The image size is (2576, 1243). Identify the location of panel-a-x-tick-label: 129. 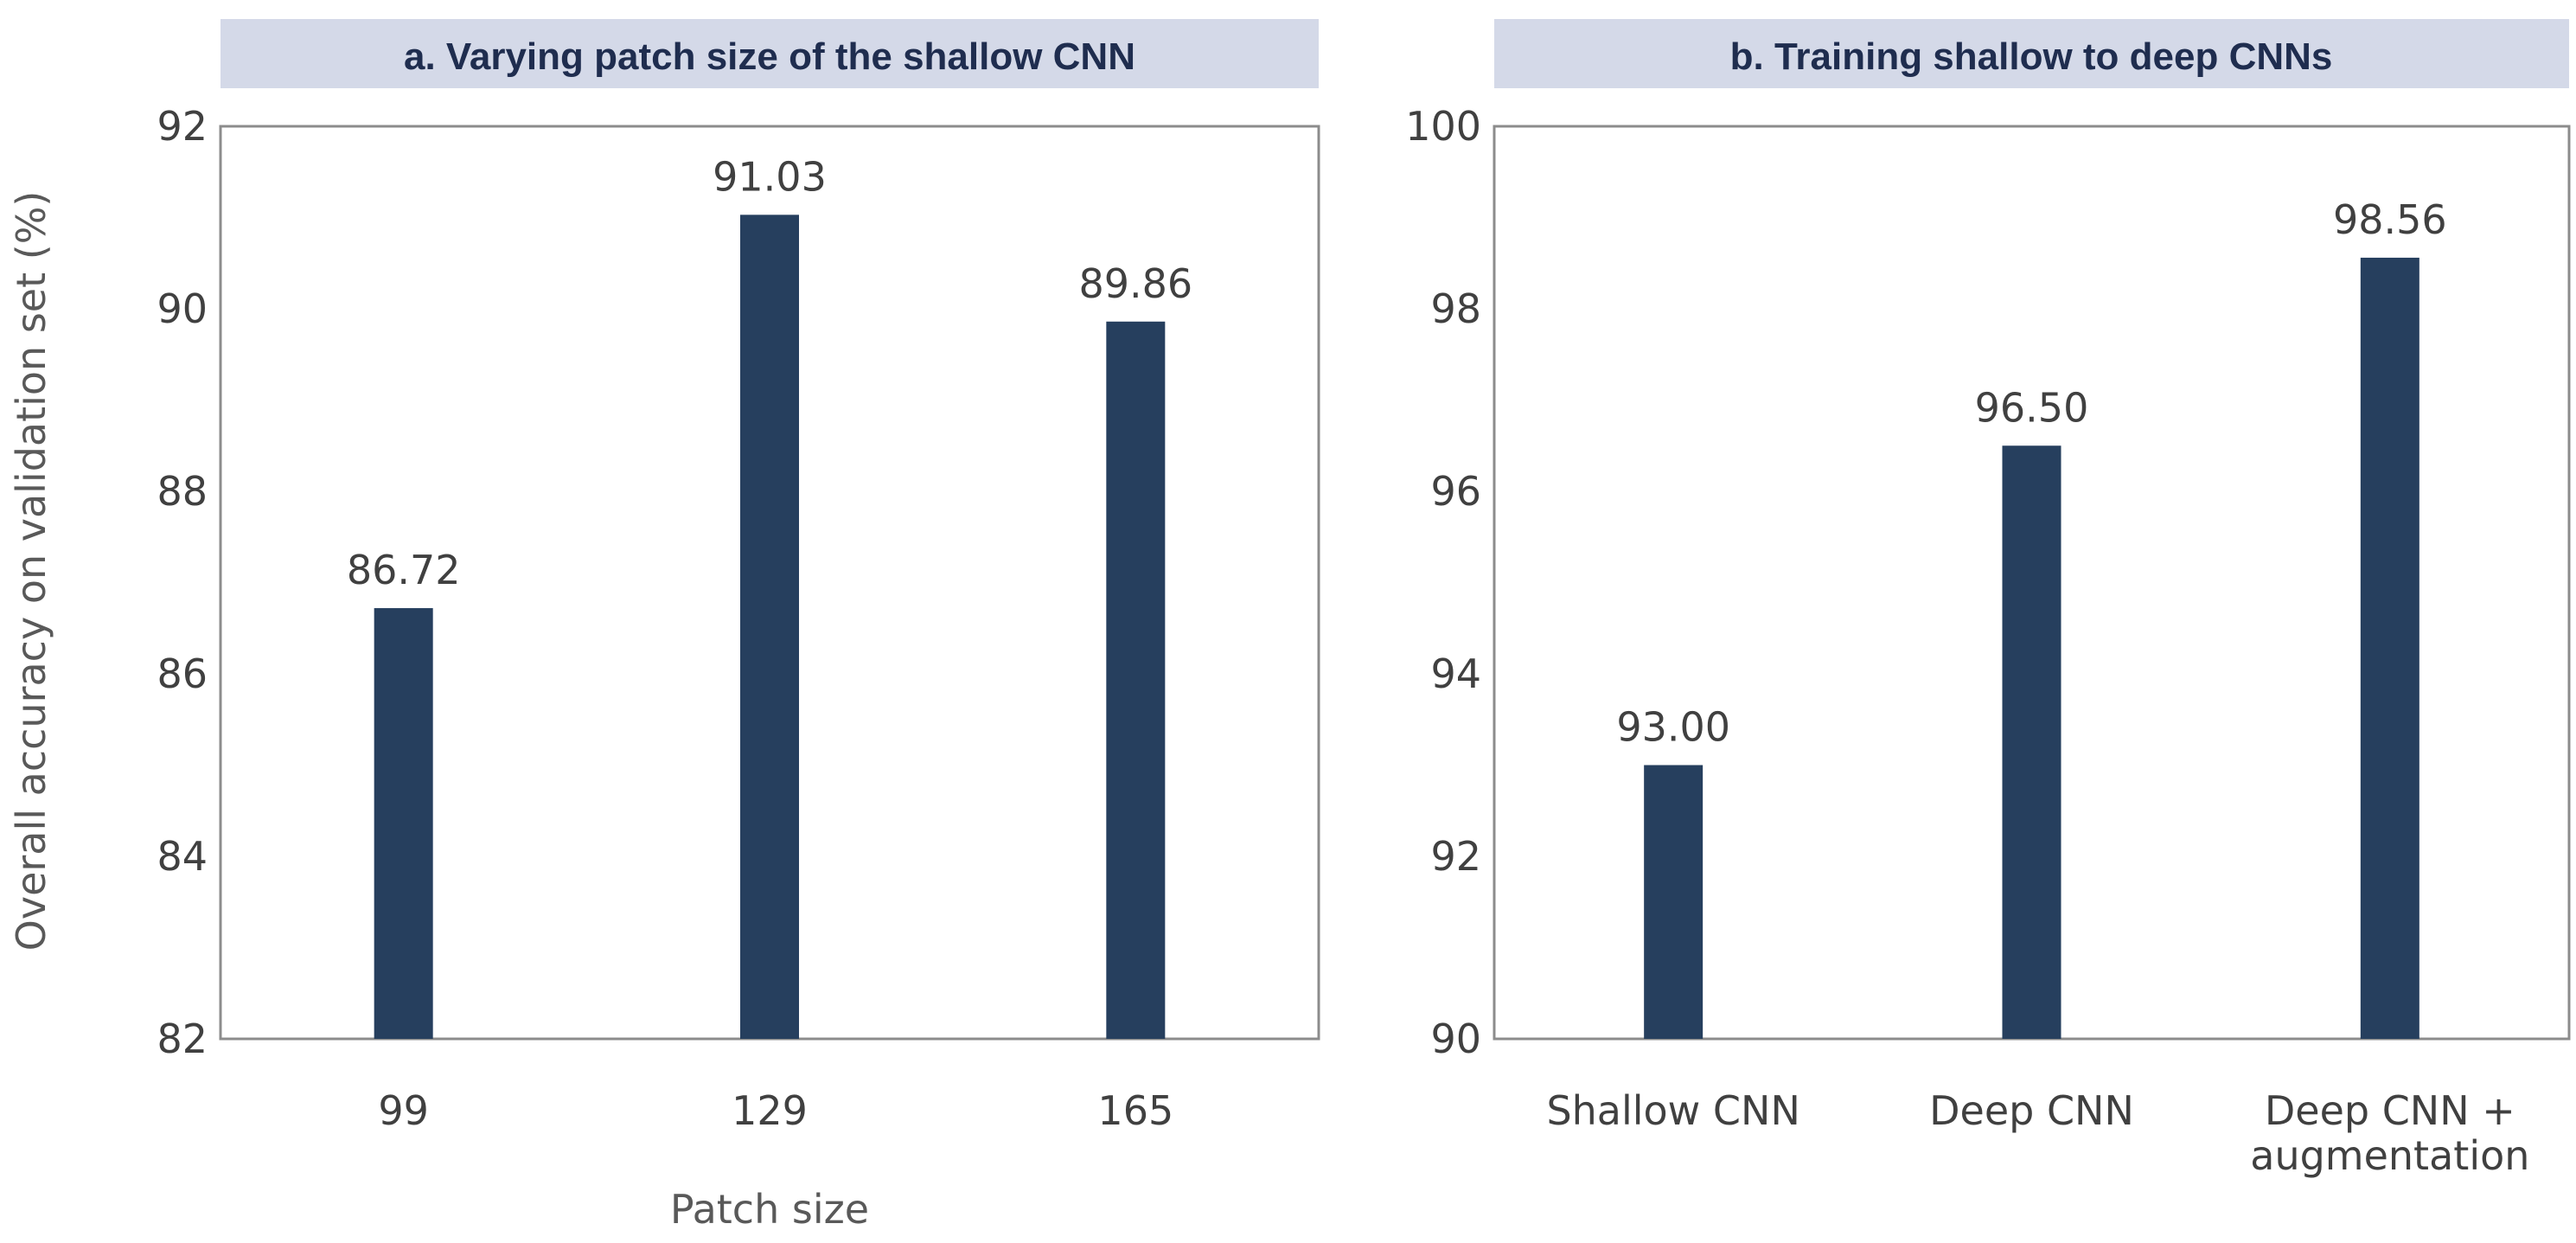
(770, 1110).